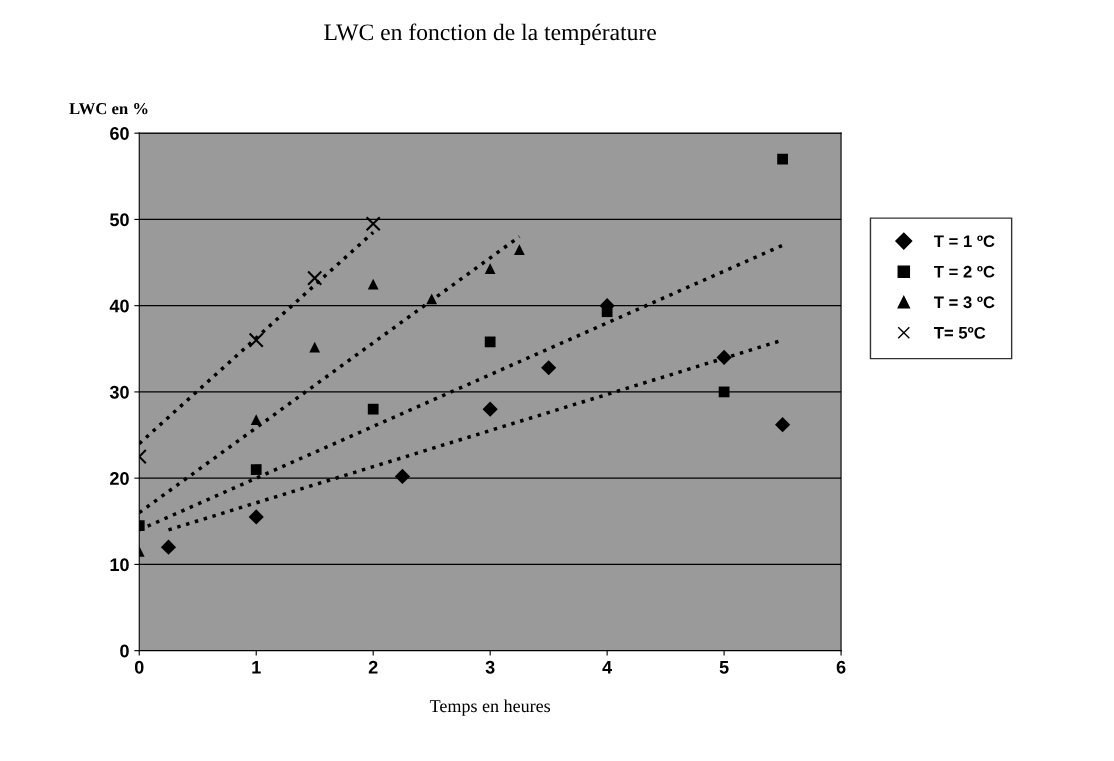 The width and height of the screenshot is (1114, 761). Describe the element at coordinates (959, 332) in the screenshot. I see `legend-label: T= 5ºC` at that location.